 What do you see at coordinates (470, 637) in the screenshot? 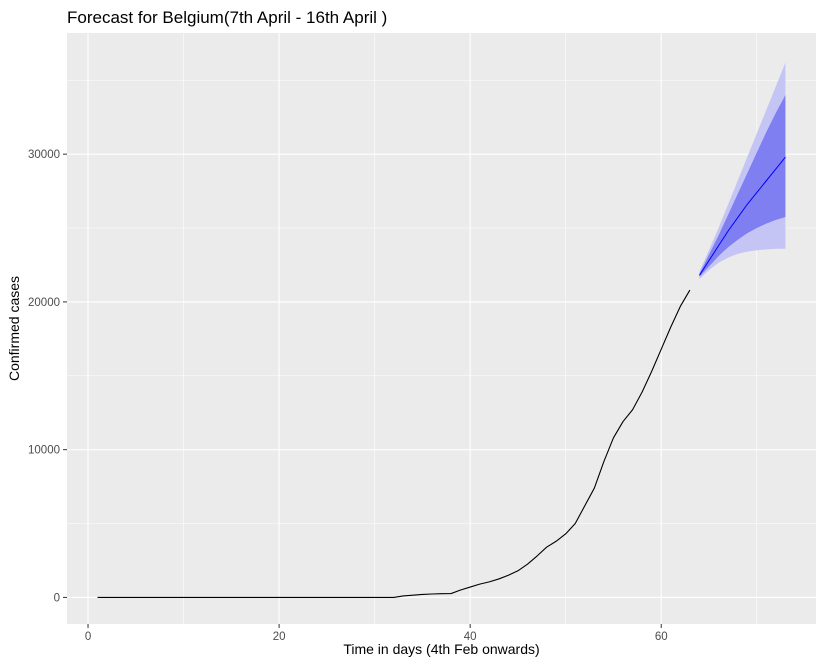
I see `x-tick-label: 40` at bounding box center [470, 637].